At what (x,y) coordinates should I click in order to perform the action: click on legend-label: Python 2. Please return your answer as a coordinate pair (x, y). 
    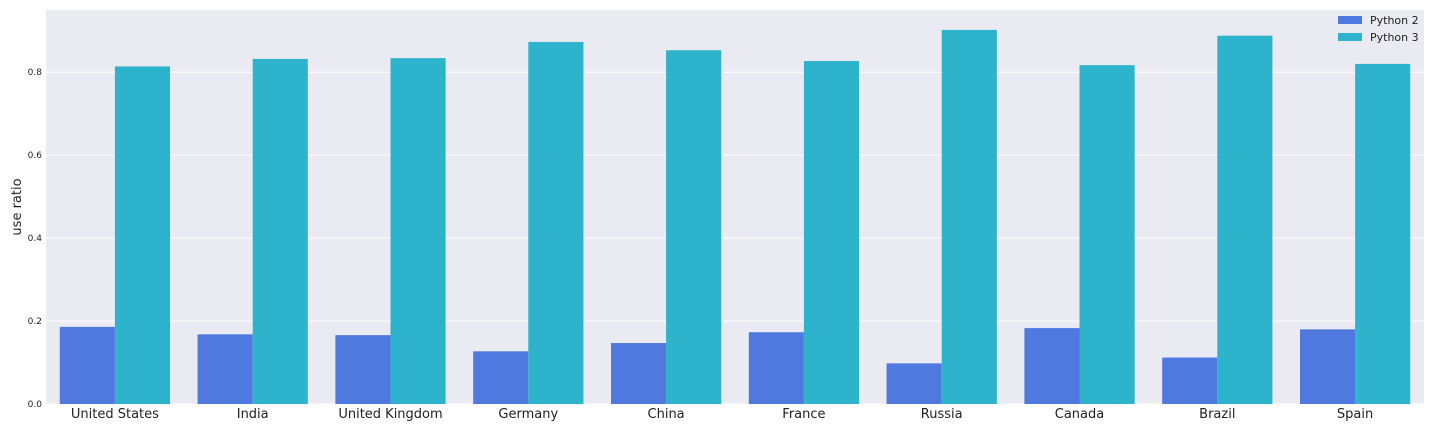
    Looking at the image, I should click on (1394, 20).